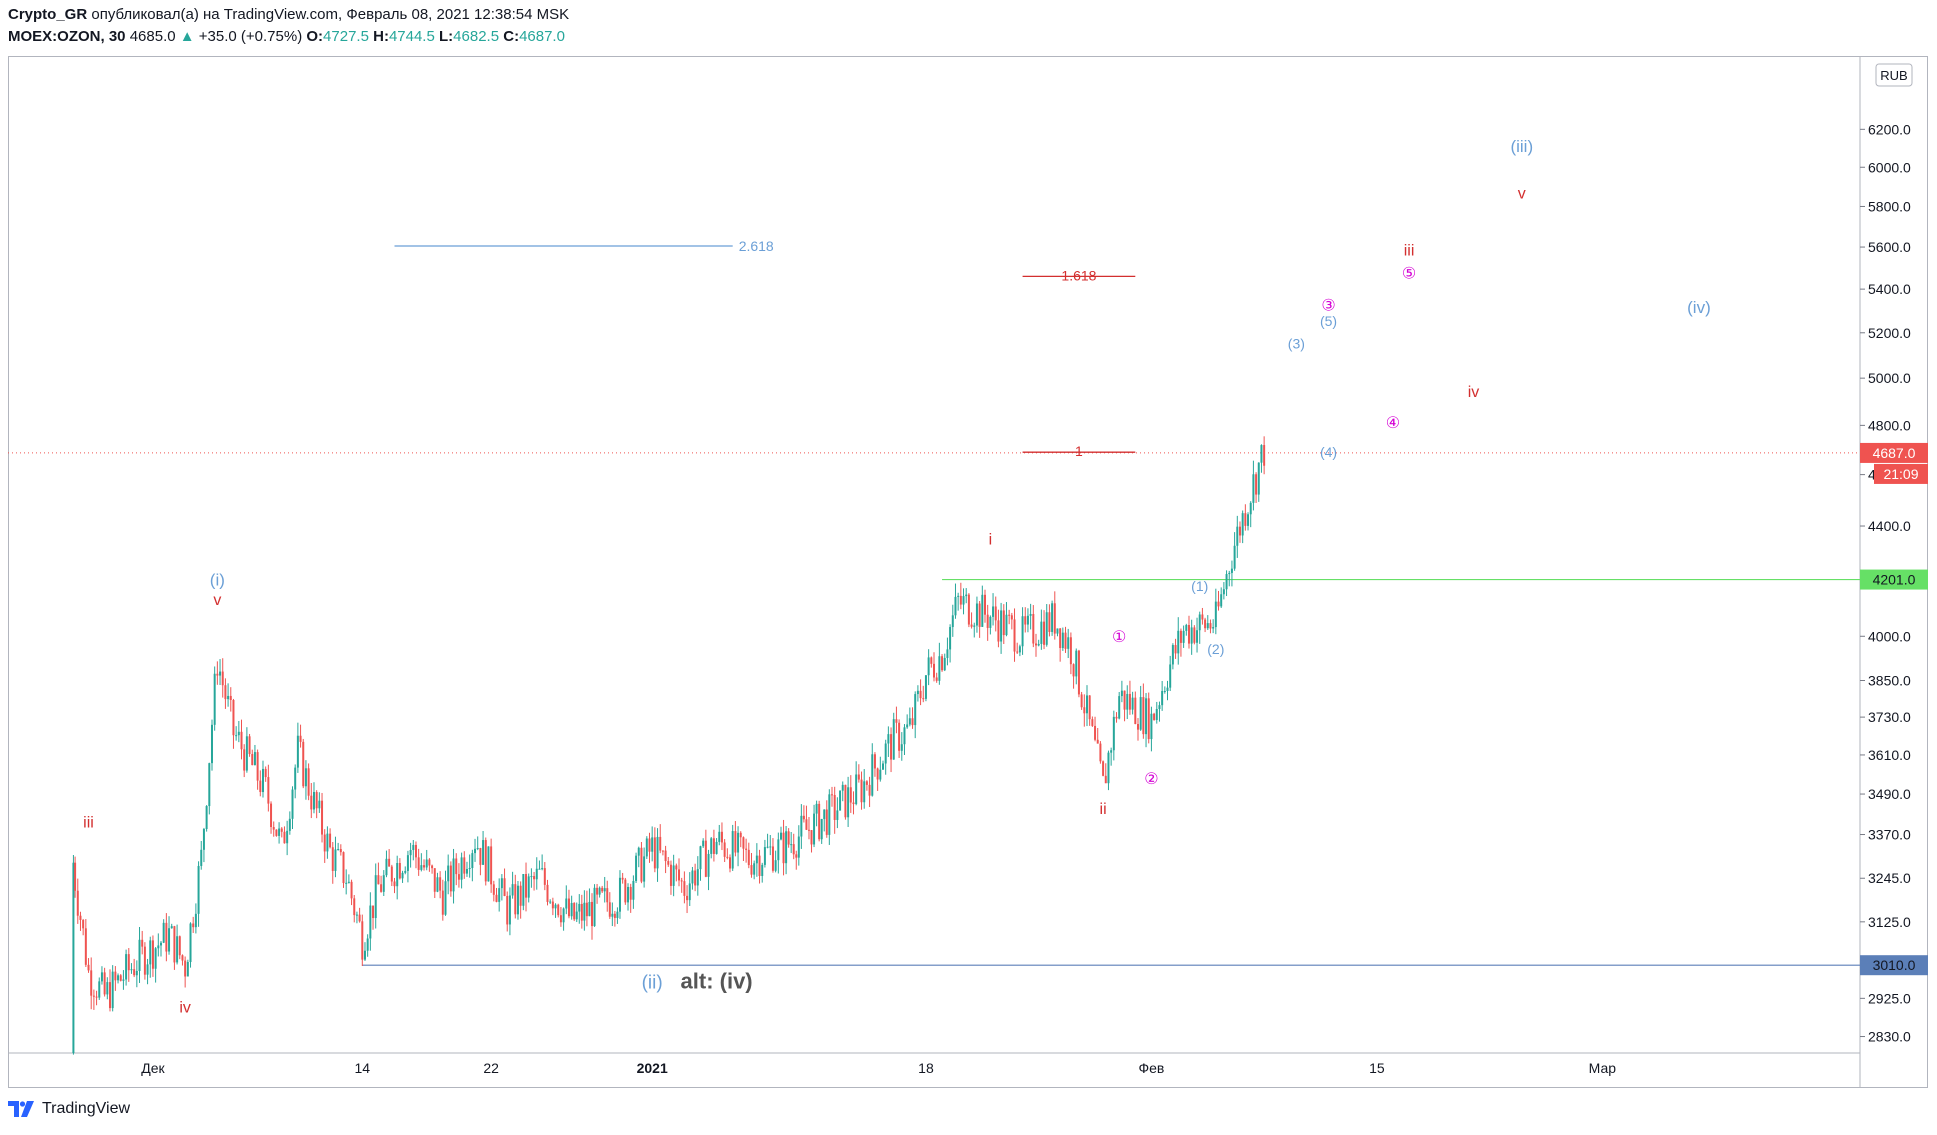  Describe the element at coordinates (1889, 129) in the screenshot. I see `y-tick-label: 6200.0` at that location.